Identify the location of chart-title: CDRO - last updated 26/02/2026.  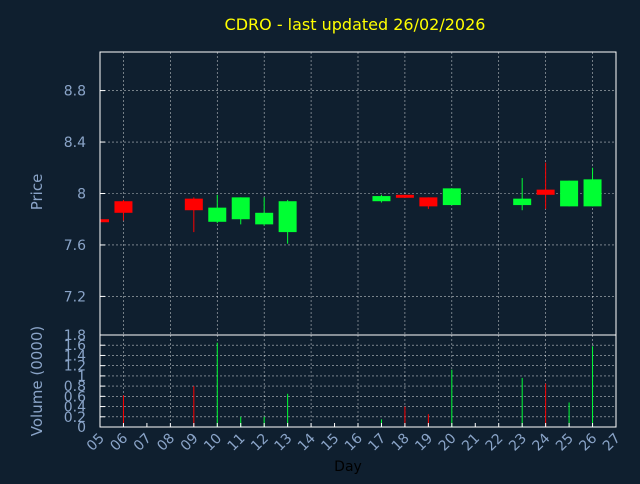
(355, 24).